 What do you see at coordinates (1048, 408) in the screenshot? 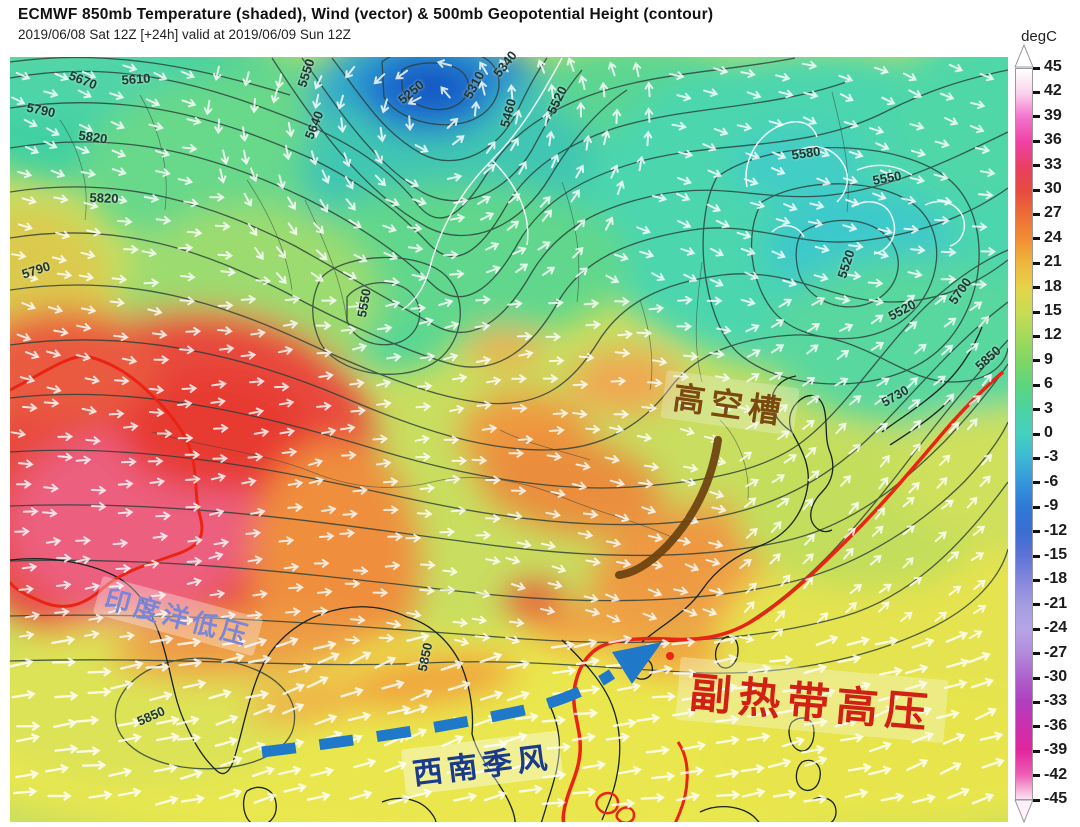
I see `colorbar-tick-label: 3` at bounding box center [1048, 408].